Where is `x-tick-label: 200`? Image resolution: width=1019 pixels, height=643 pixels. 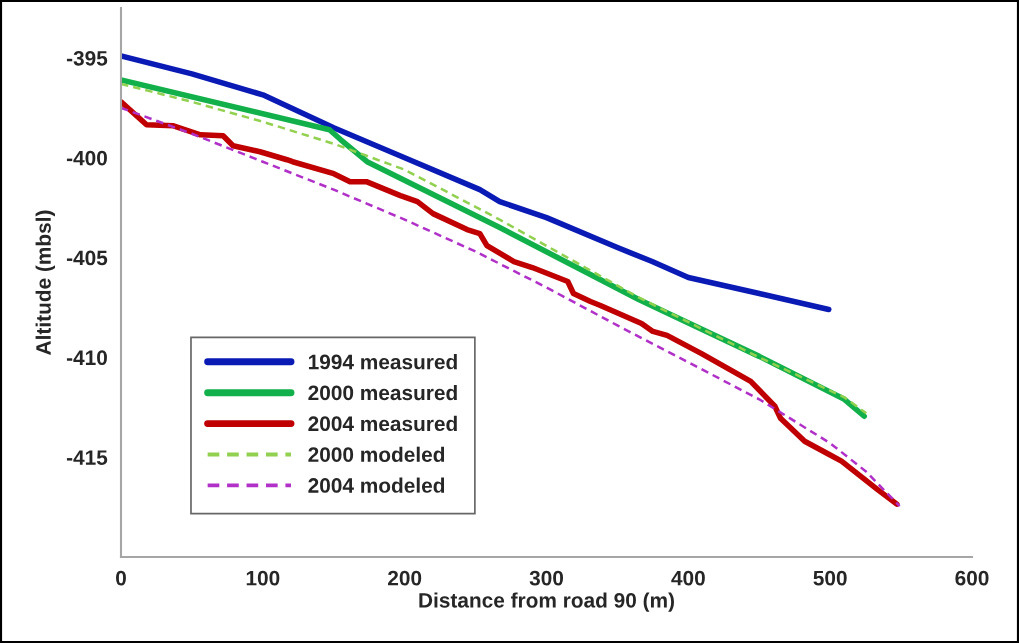
x-tick-label: 200 is located at coordinates (405, 578).